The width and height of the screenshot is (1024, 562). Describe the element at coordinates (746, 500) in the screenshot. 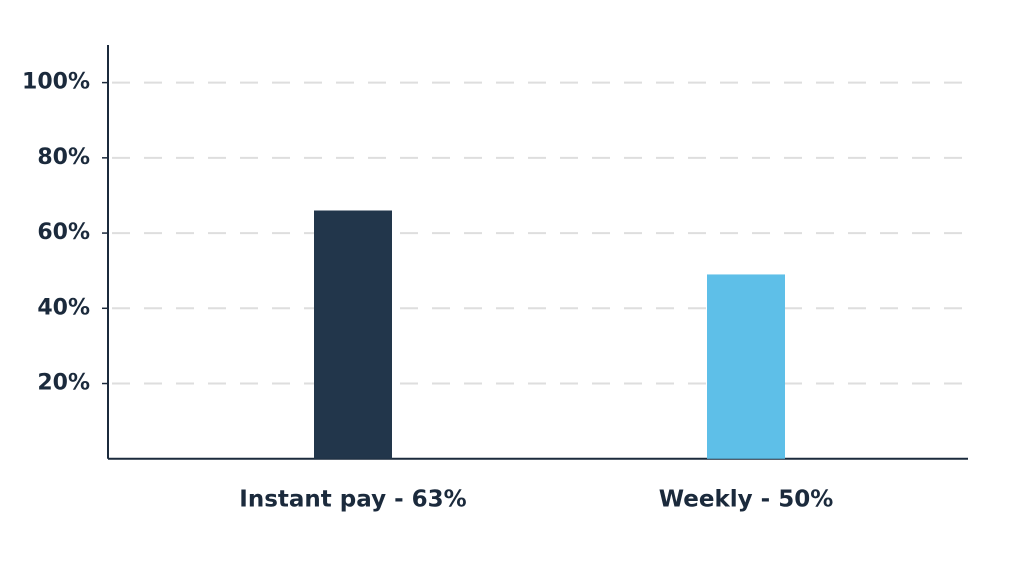

I see `x-tick-label: Weekly - 50%` at that location.